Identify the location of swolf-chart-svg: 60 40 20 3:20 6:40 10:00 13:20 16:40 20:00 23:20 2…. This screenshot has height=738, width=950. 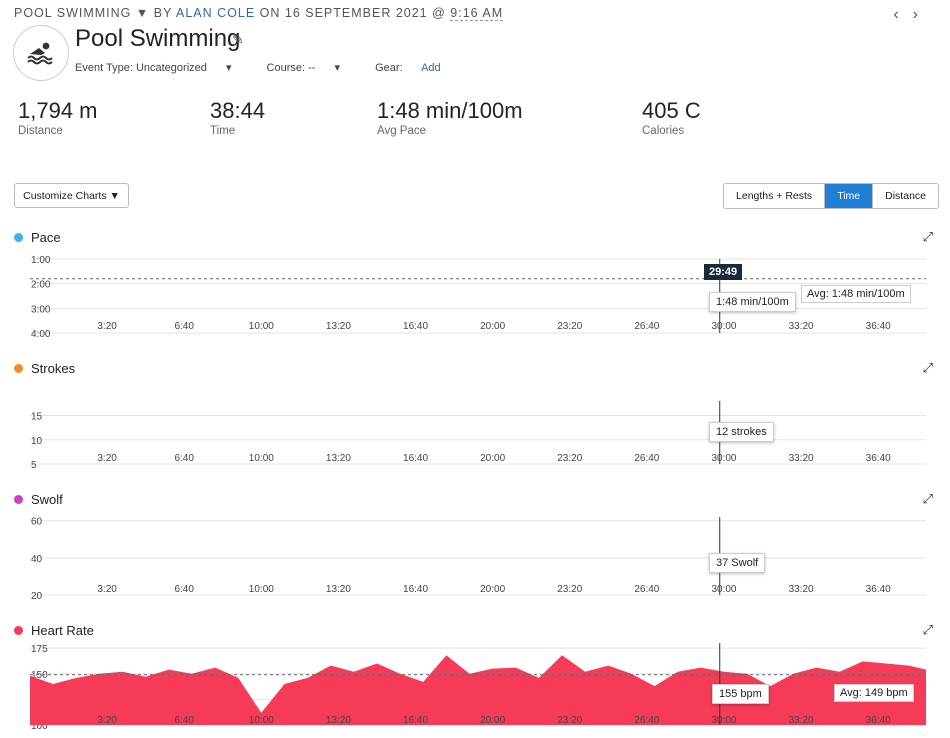
(478, 559).